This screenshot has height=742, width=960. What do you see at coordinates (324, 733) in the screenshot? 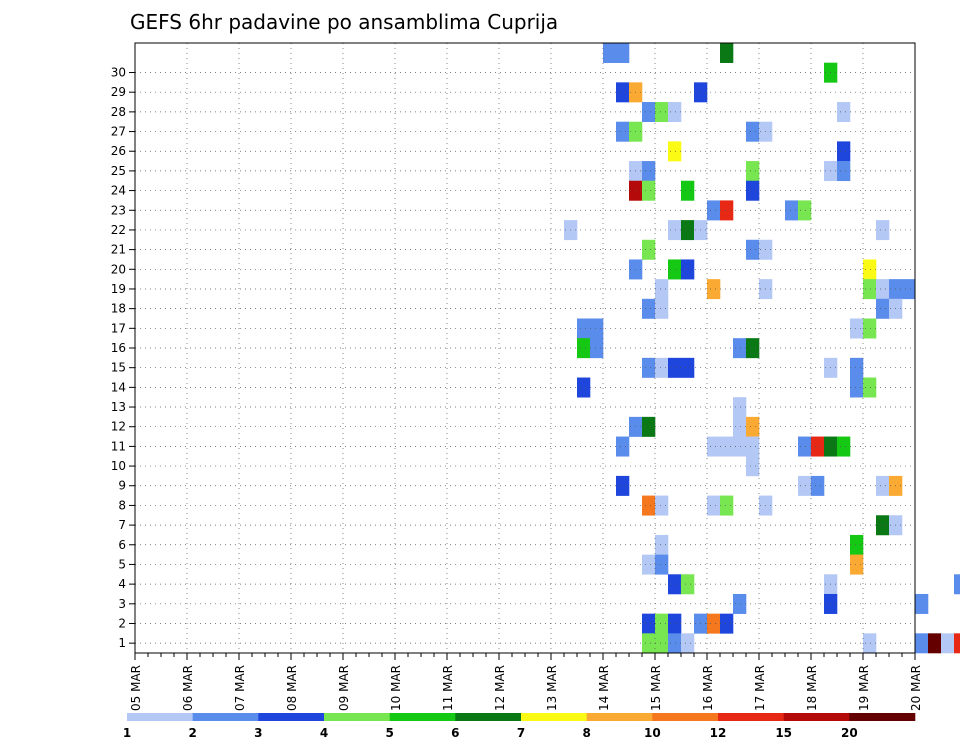
I see `legend-label: 4` at bounding box center [324, 733].